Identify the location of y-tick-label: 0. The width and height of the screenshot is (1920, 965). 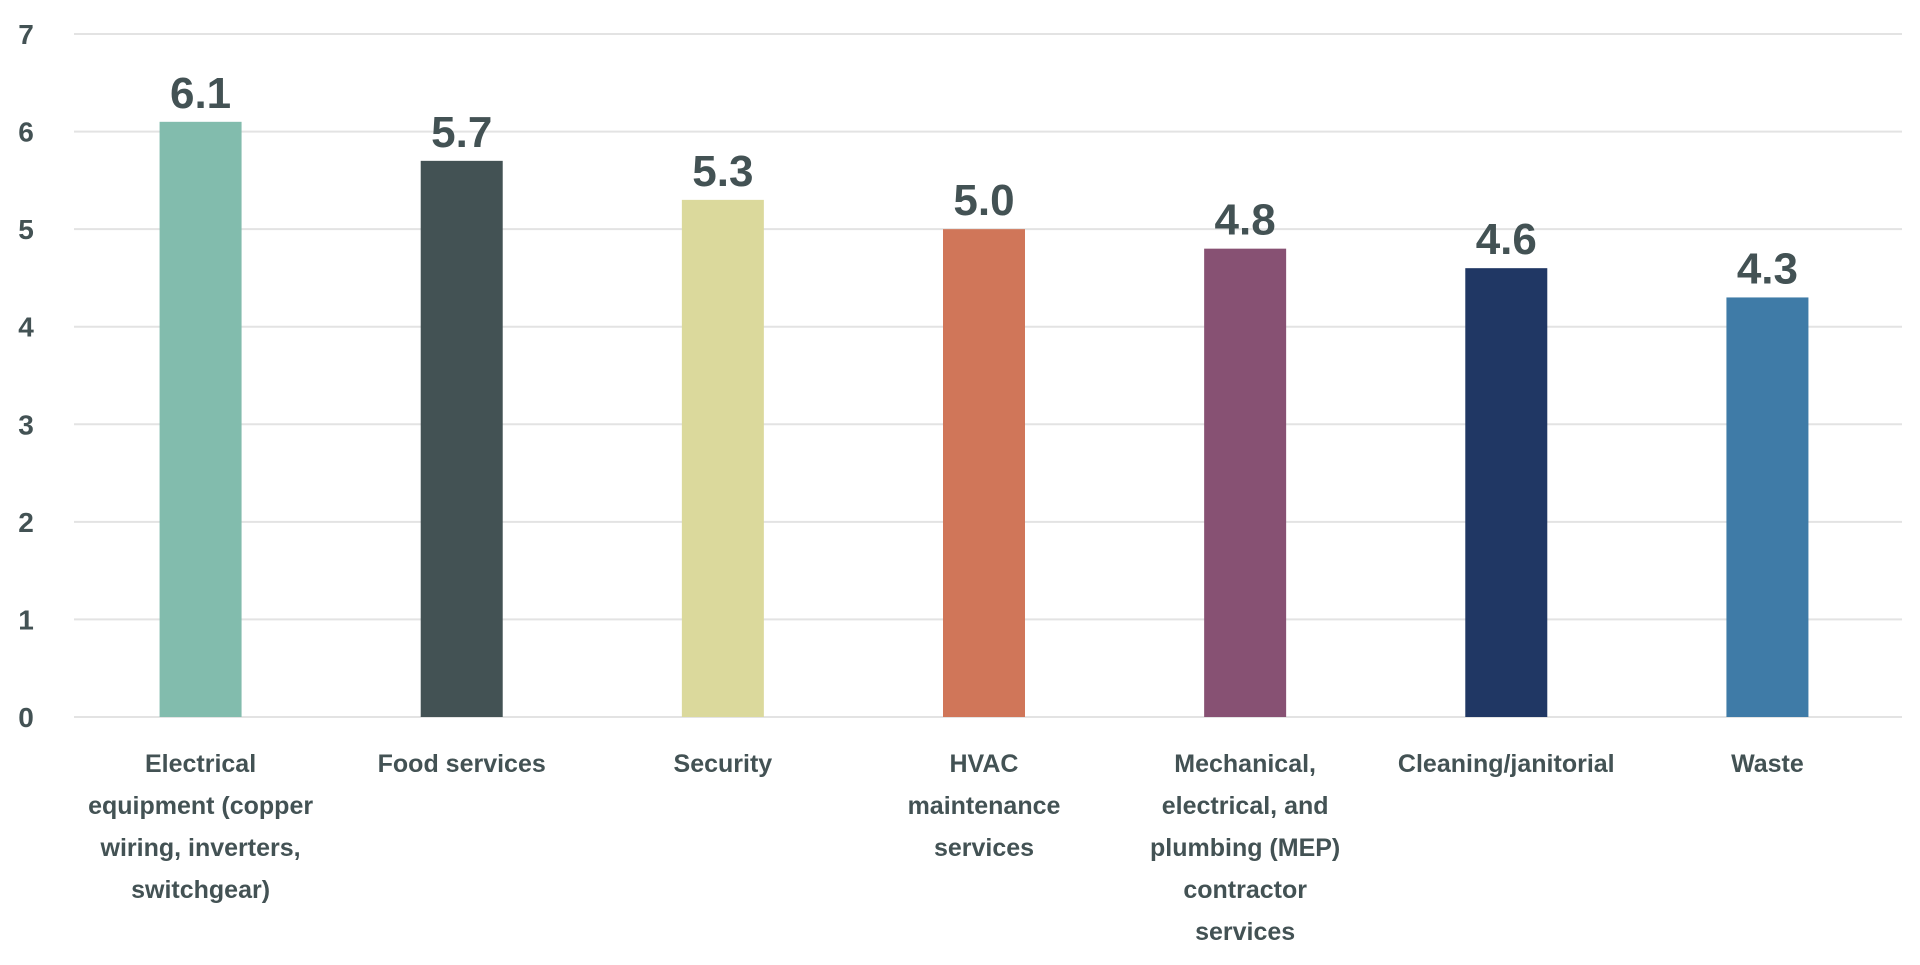
(26, 717).